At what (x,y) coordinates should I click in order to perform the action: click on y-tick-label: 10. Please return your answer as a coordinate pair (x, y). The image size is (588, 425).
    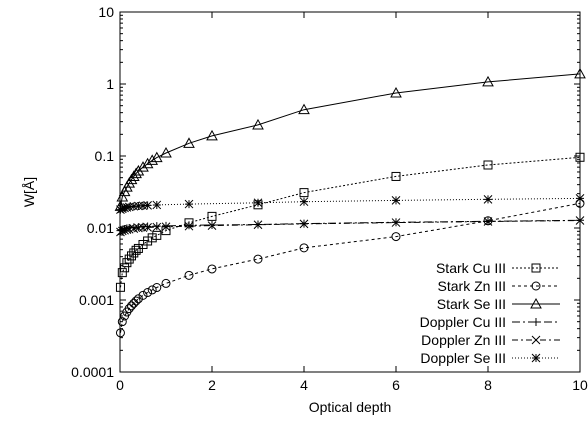
    Looking at the image, I should click on (106, 12).